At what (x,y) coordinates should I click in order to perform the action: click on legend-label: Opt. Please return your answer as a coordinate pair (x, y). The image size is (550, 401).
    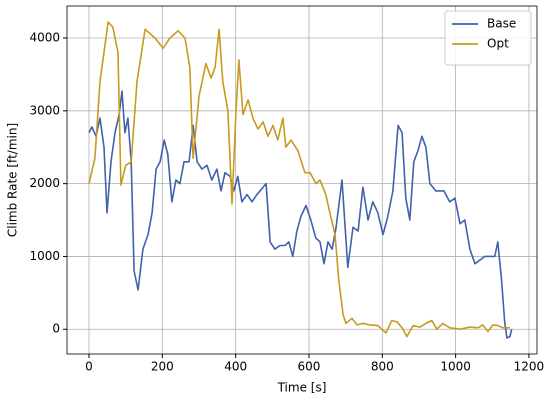
    Looking at the image, I should click on (498, 44).